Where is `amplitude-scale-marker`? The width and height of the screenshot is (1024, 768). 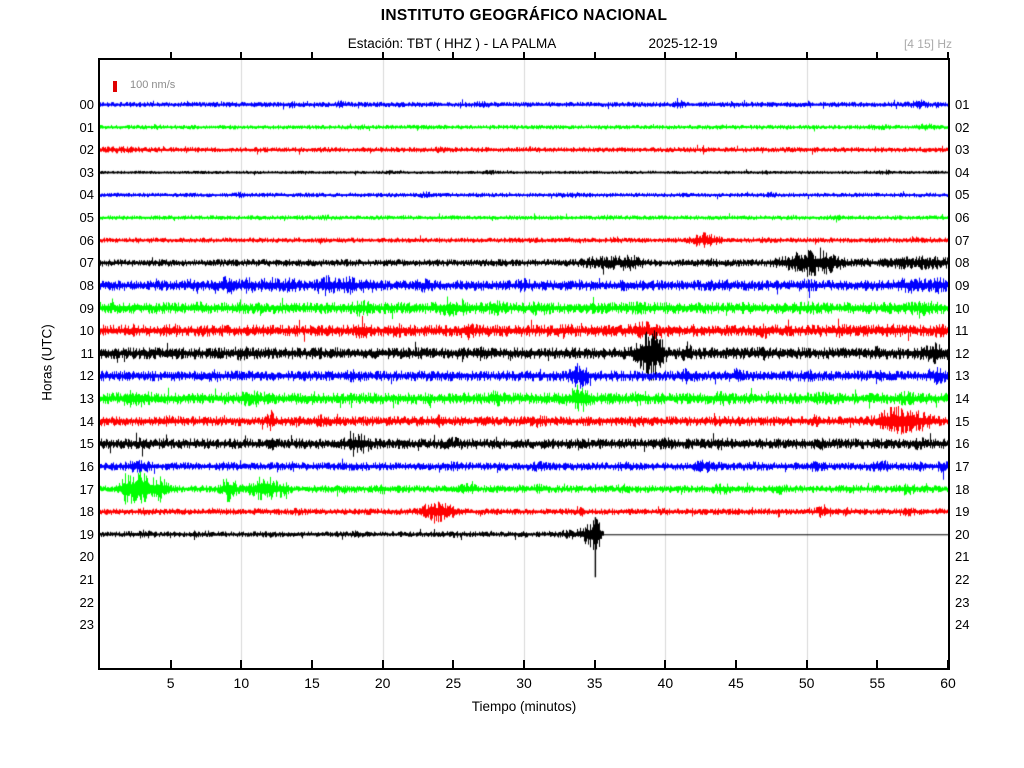 amplitude-scale-marker is located at coordinates (115, 86).